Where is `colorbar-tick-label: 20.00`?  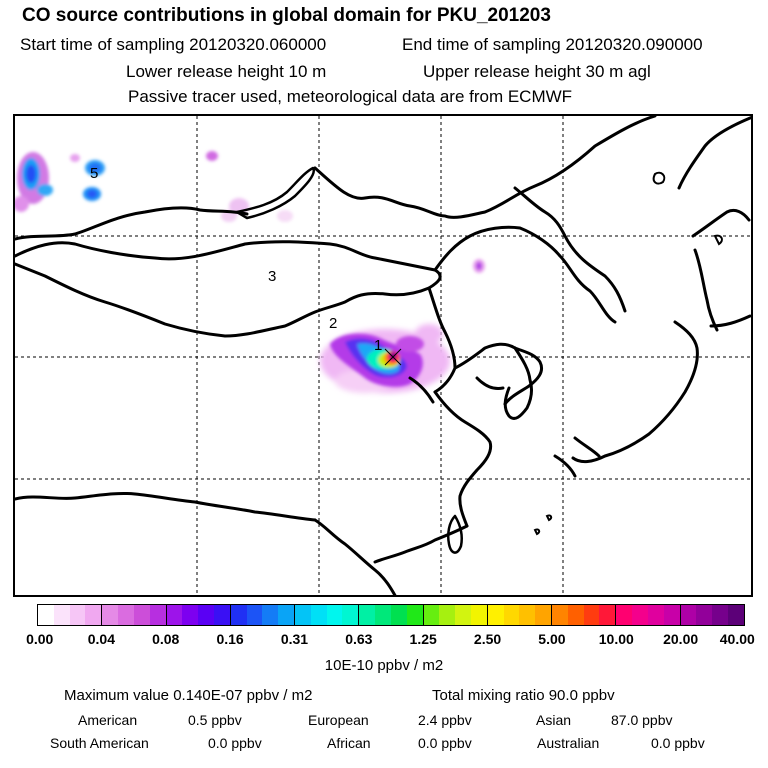
colorbar-tick-label: 20.00 is located at coordinates (681, 639).